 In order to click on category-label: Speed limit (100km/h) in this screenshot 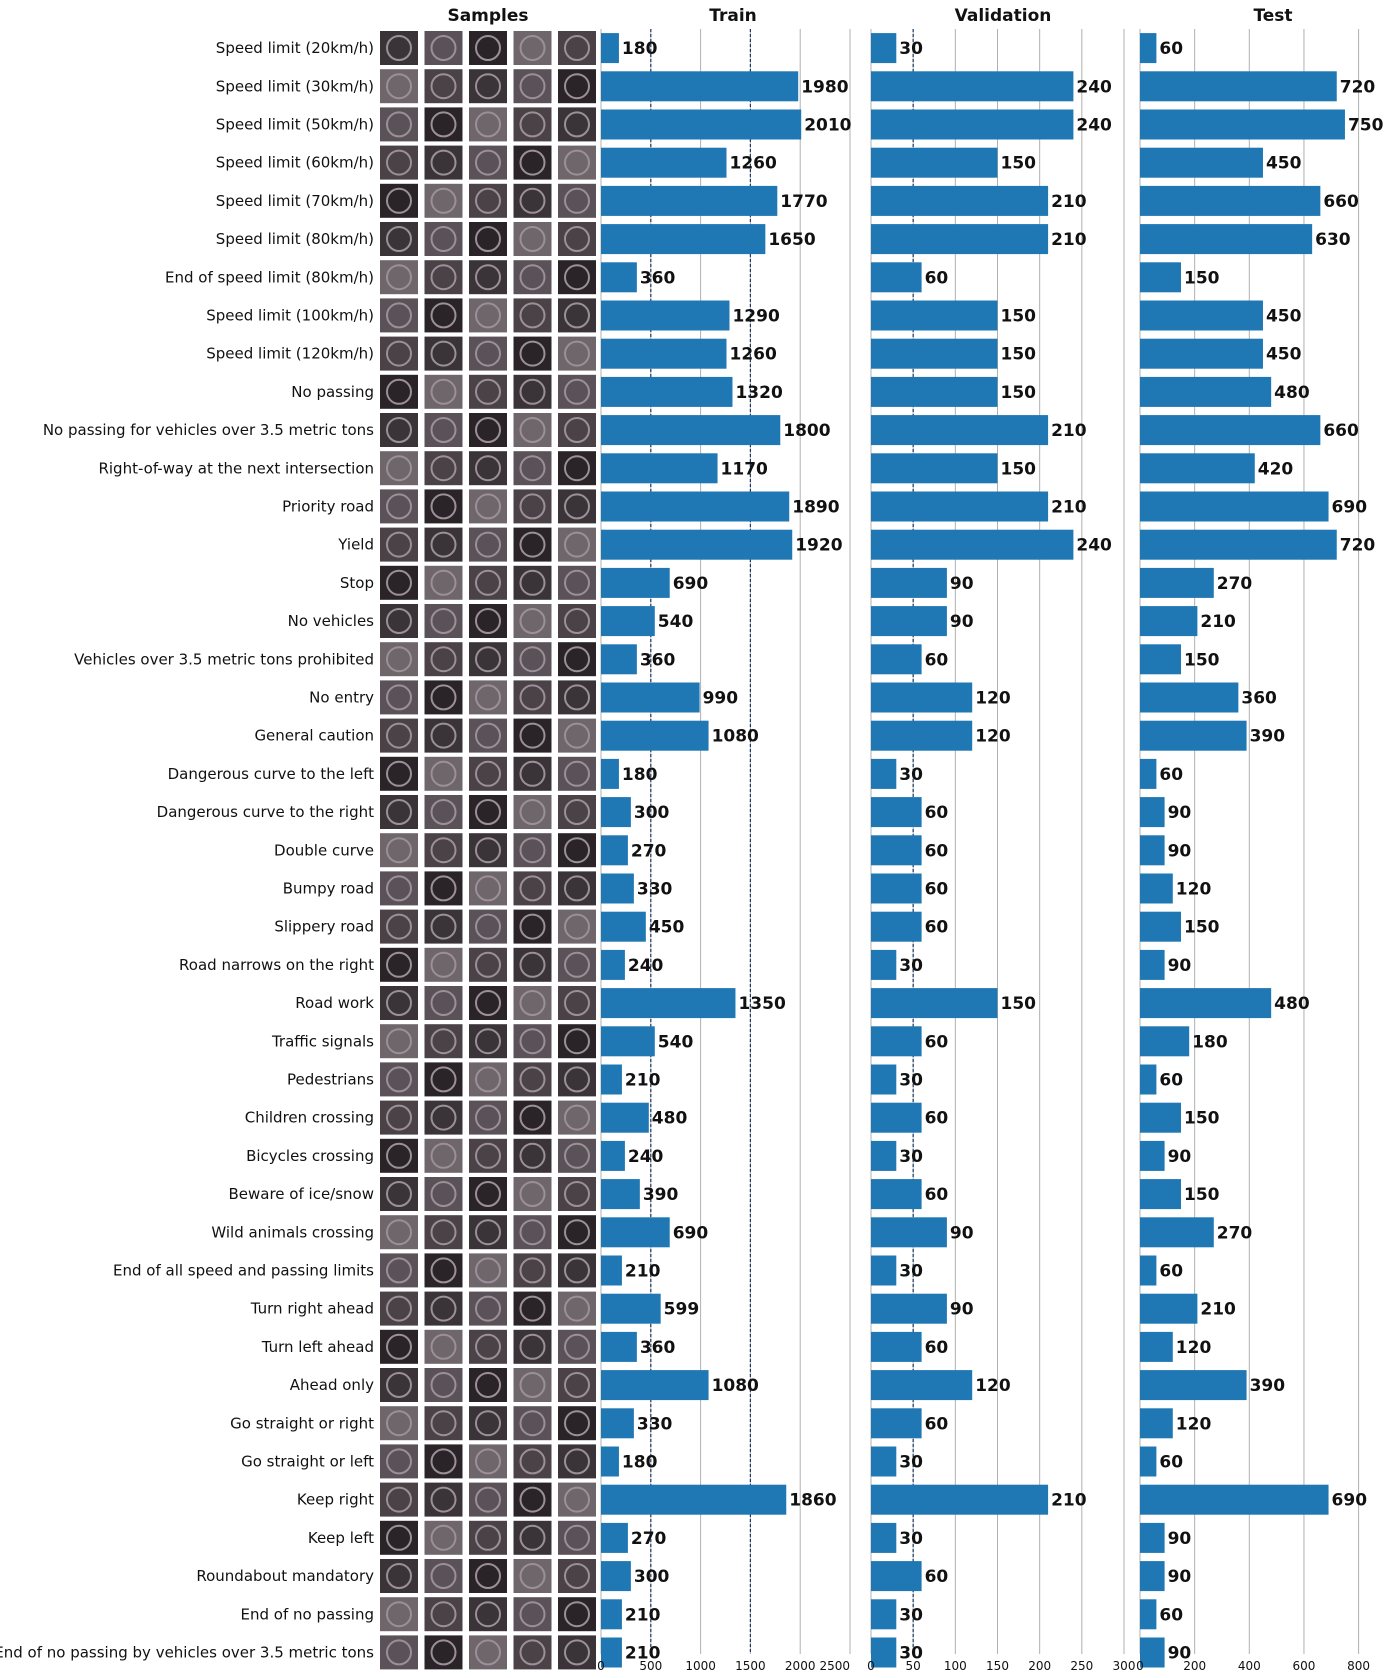, I will do `click(290, 316)`.